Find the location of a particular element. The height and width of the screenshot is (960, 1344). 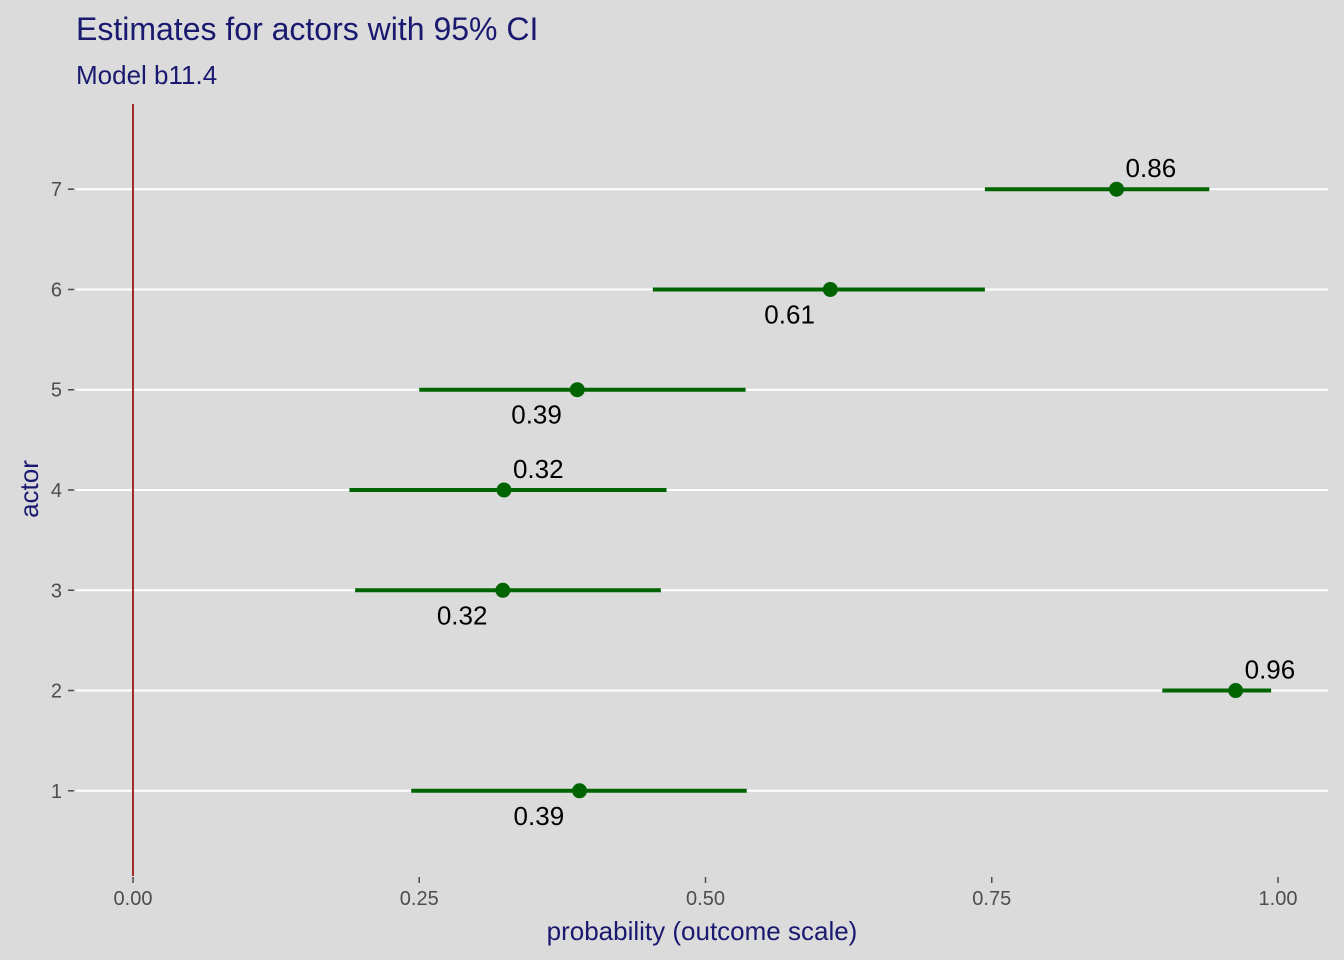

y-tick-label-3: 3 is located at coordinates (56, 591).